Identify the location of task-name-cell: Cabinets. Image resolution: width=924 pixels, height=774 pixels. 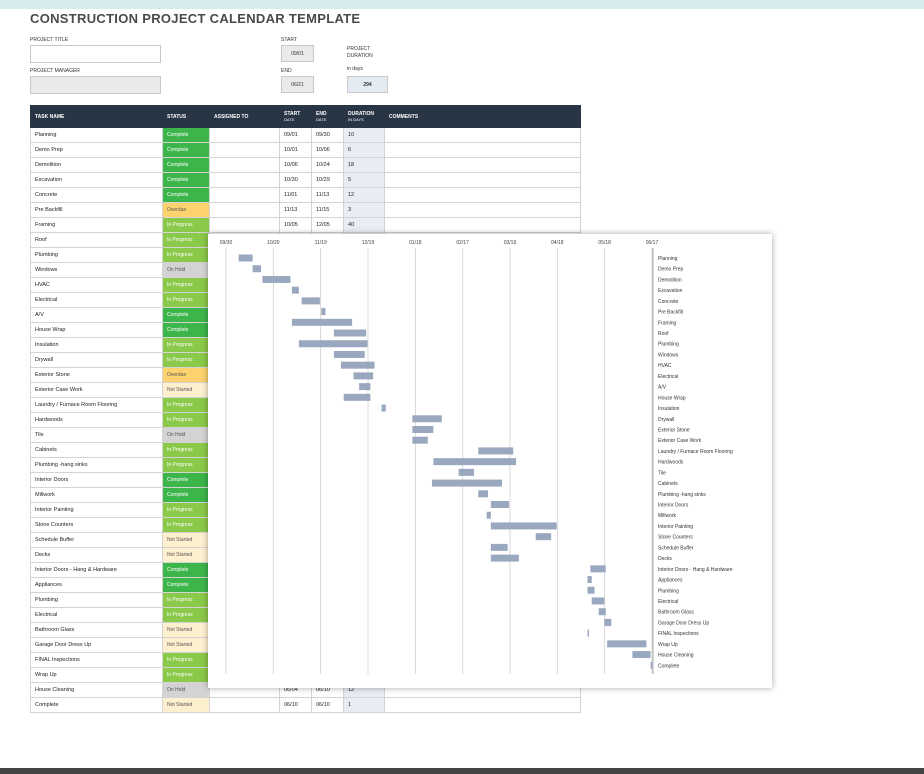
(96, 450).